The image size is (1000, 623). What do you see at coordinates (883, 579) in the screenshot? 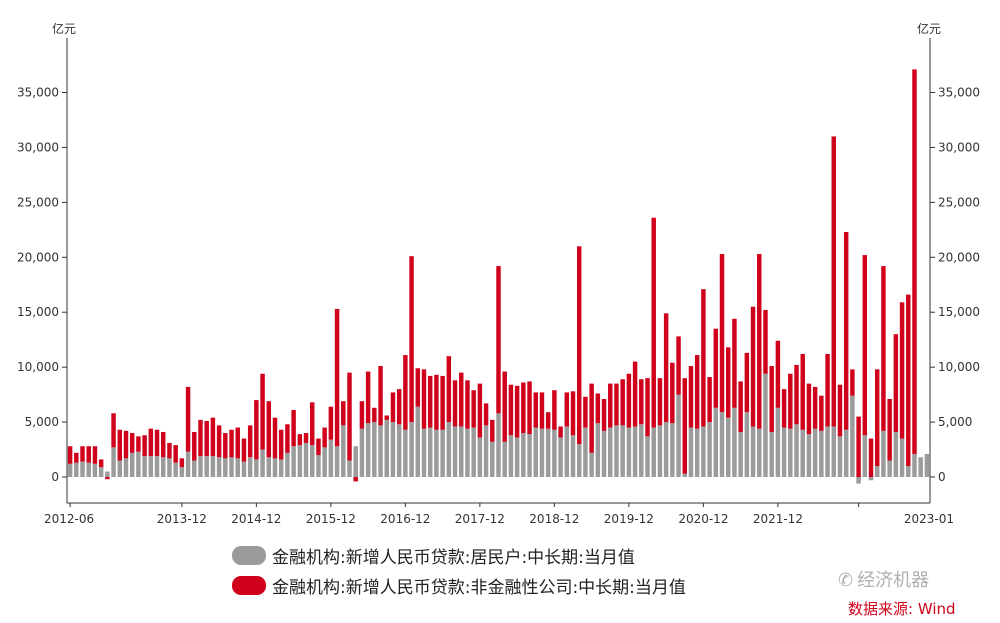
I see `watermark: ✆ 经济机器` at bounding box center [883, 579].